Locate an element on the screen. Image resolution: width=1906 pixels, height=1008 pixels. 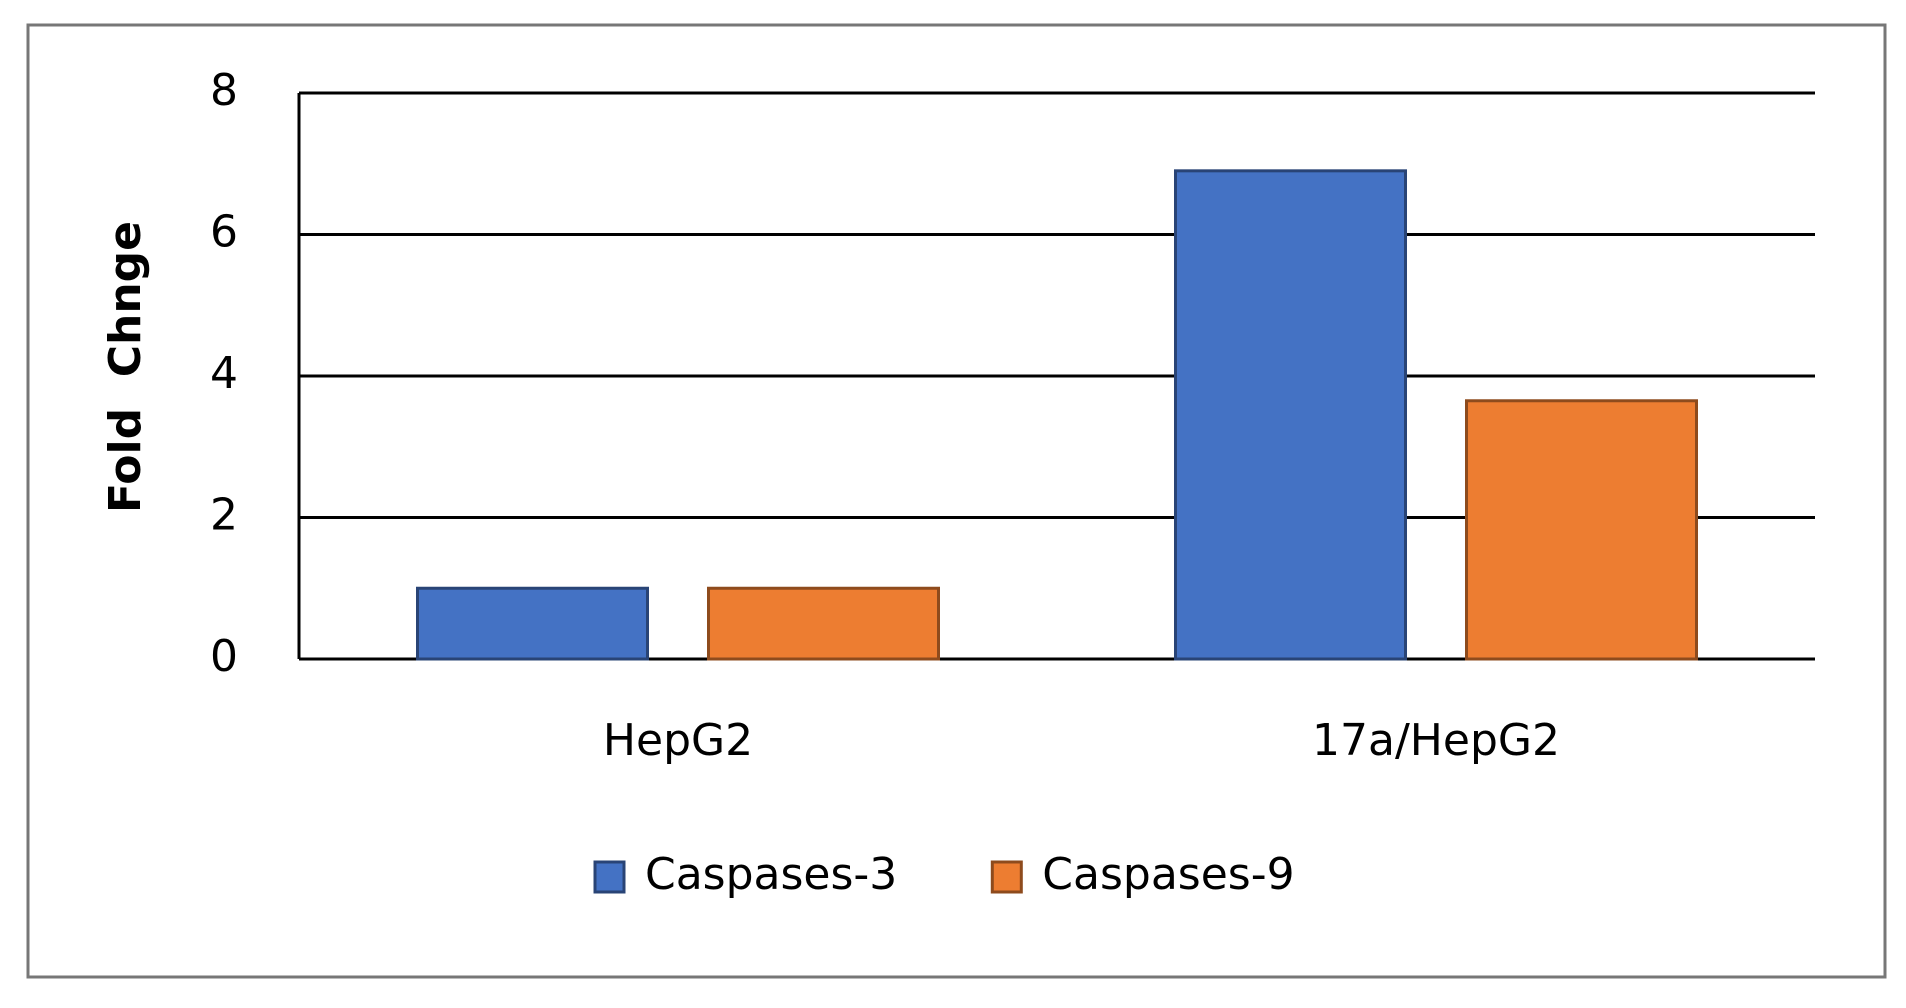
y-tick-label: 6 is located at coordinates (224, 232).